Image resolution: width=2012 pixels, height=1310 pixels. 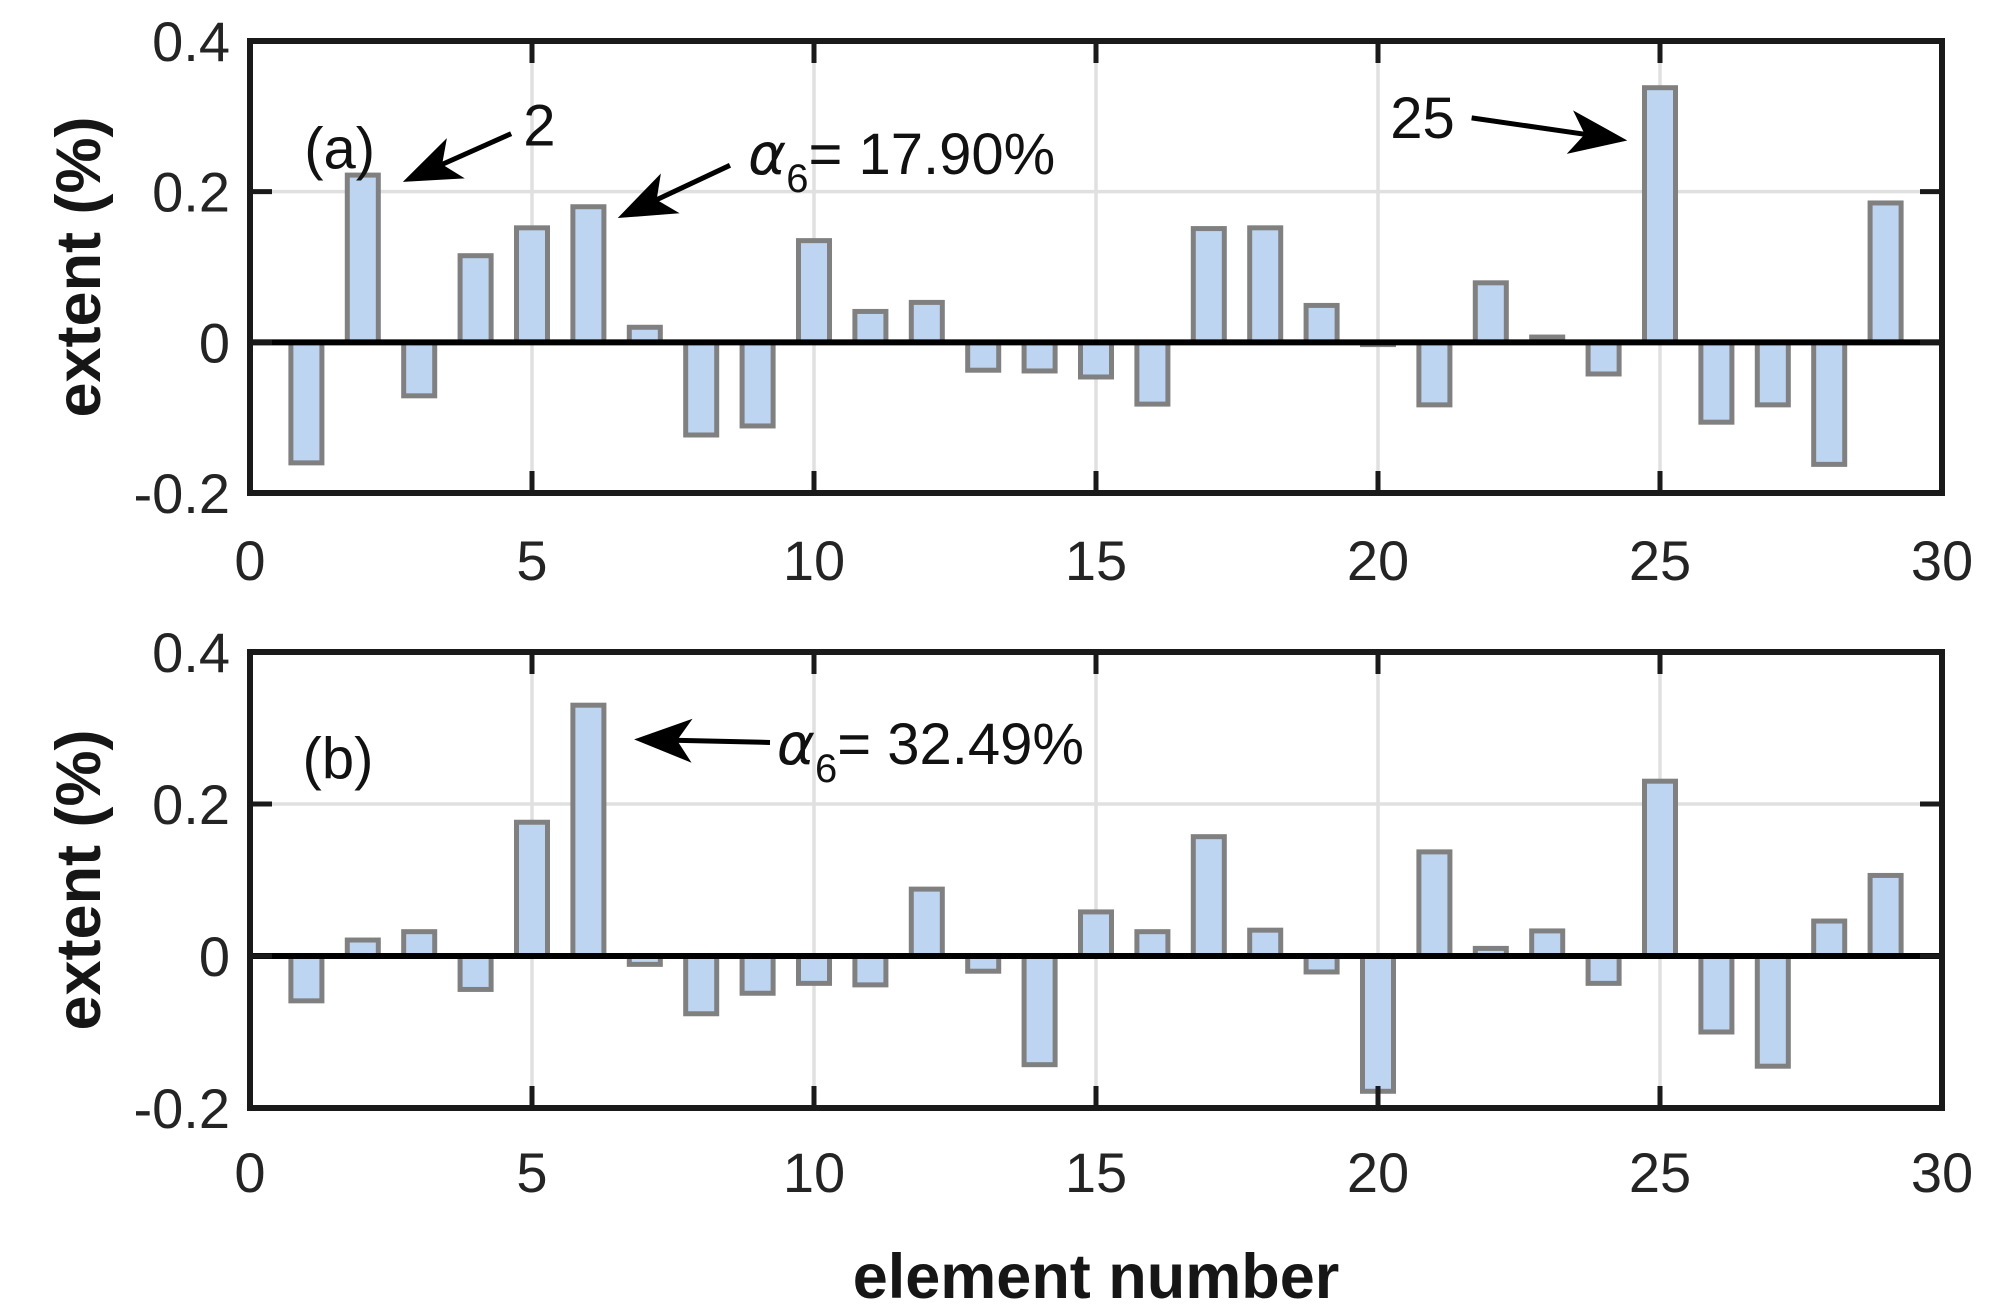 I want to click on y-axis-title-b: extent (%), so click(x=79, y=879).